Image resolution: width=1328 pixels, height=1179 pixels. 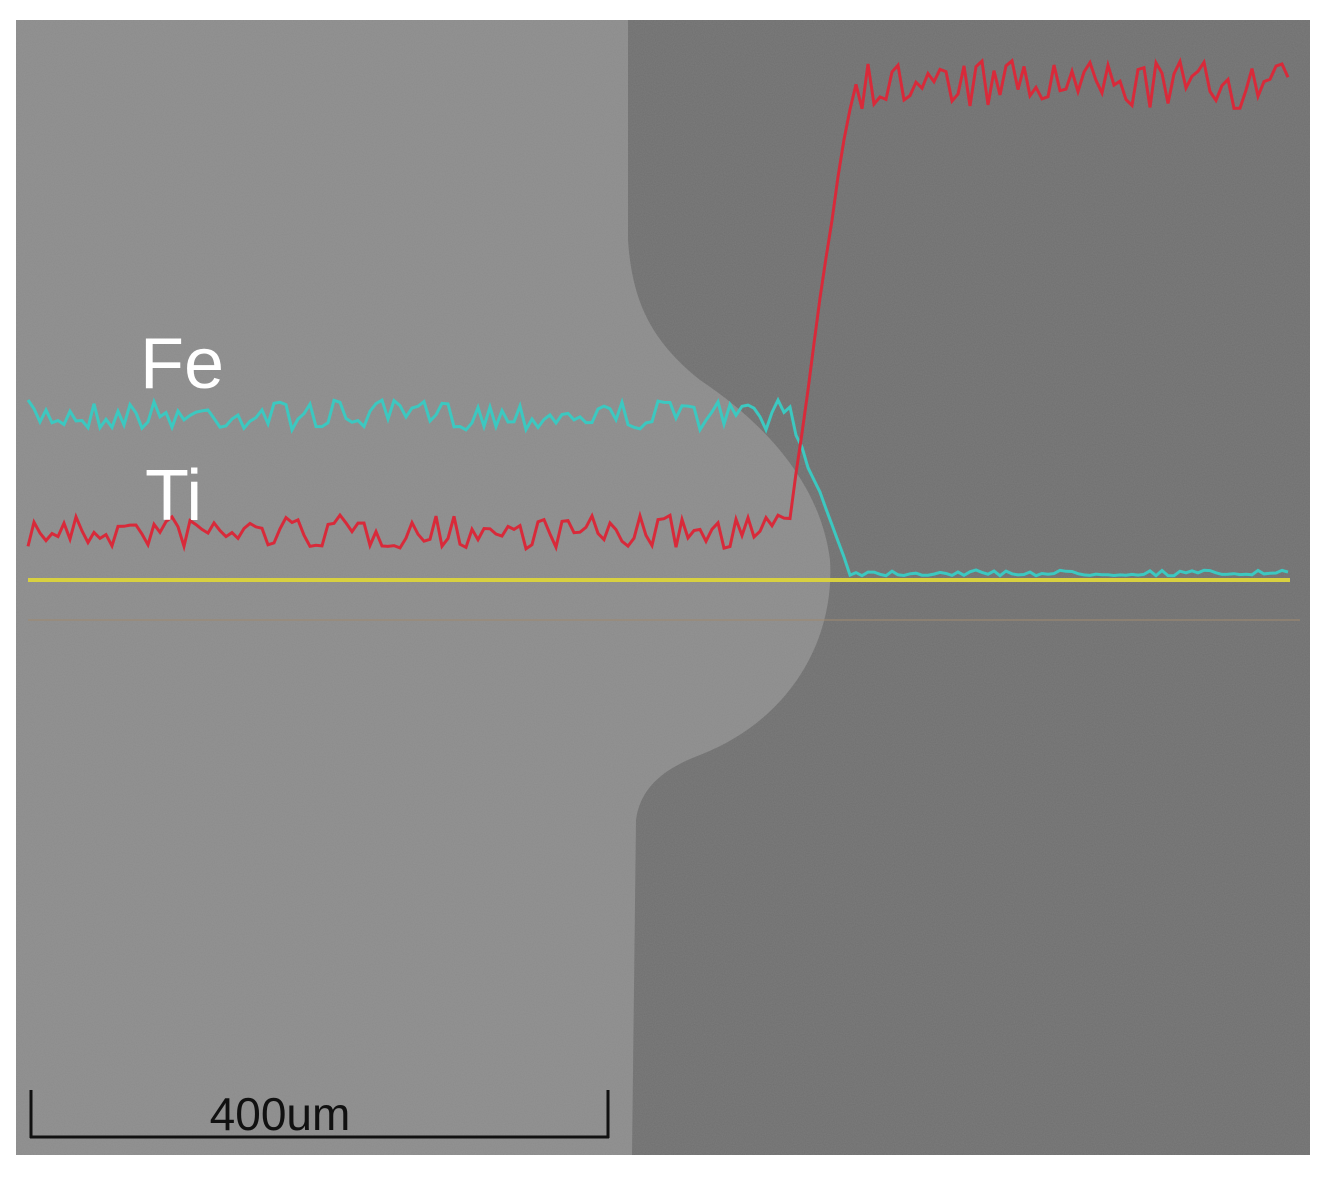 What do you see at coordinates (657, 487) in the screenshot?
I see `fe-profile` at bounding box center [657, 487].